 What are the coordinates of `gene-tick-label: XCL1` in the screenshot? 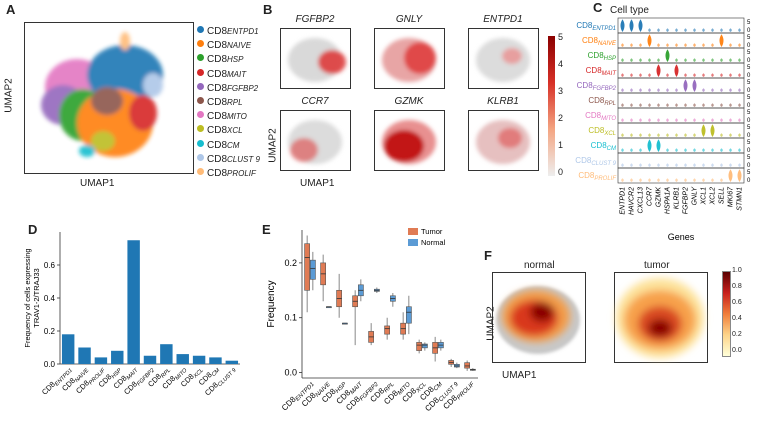 It's located at (704, 196).